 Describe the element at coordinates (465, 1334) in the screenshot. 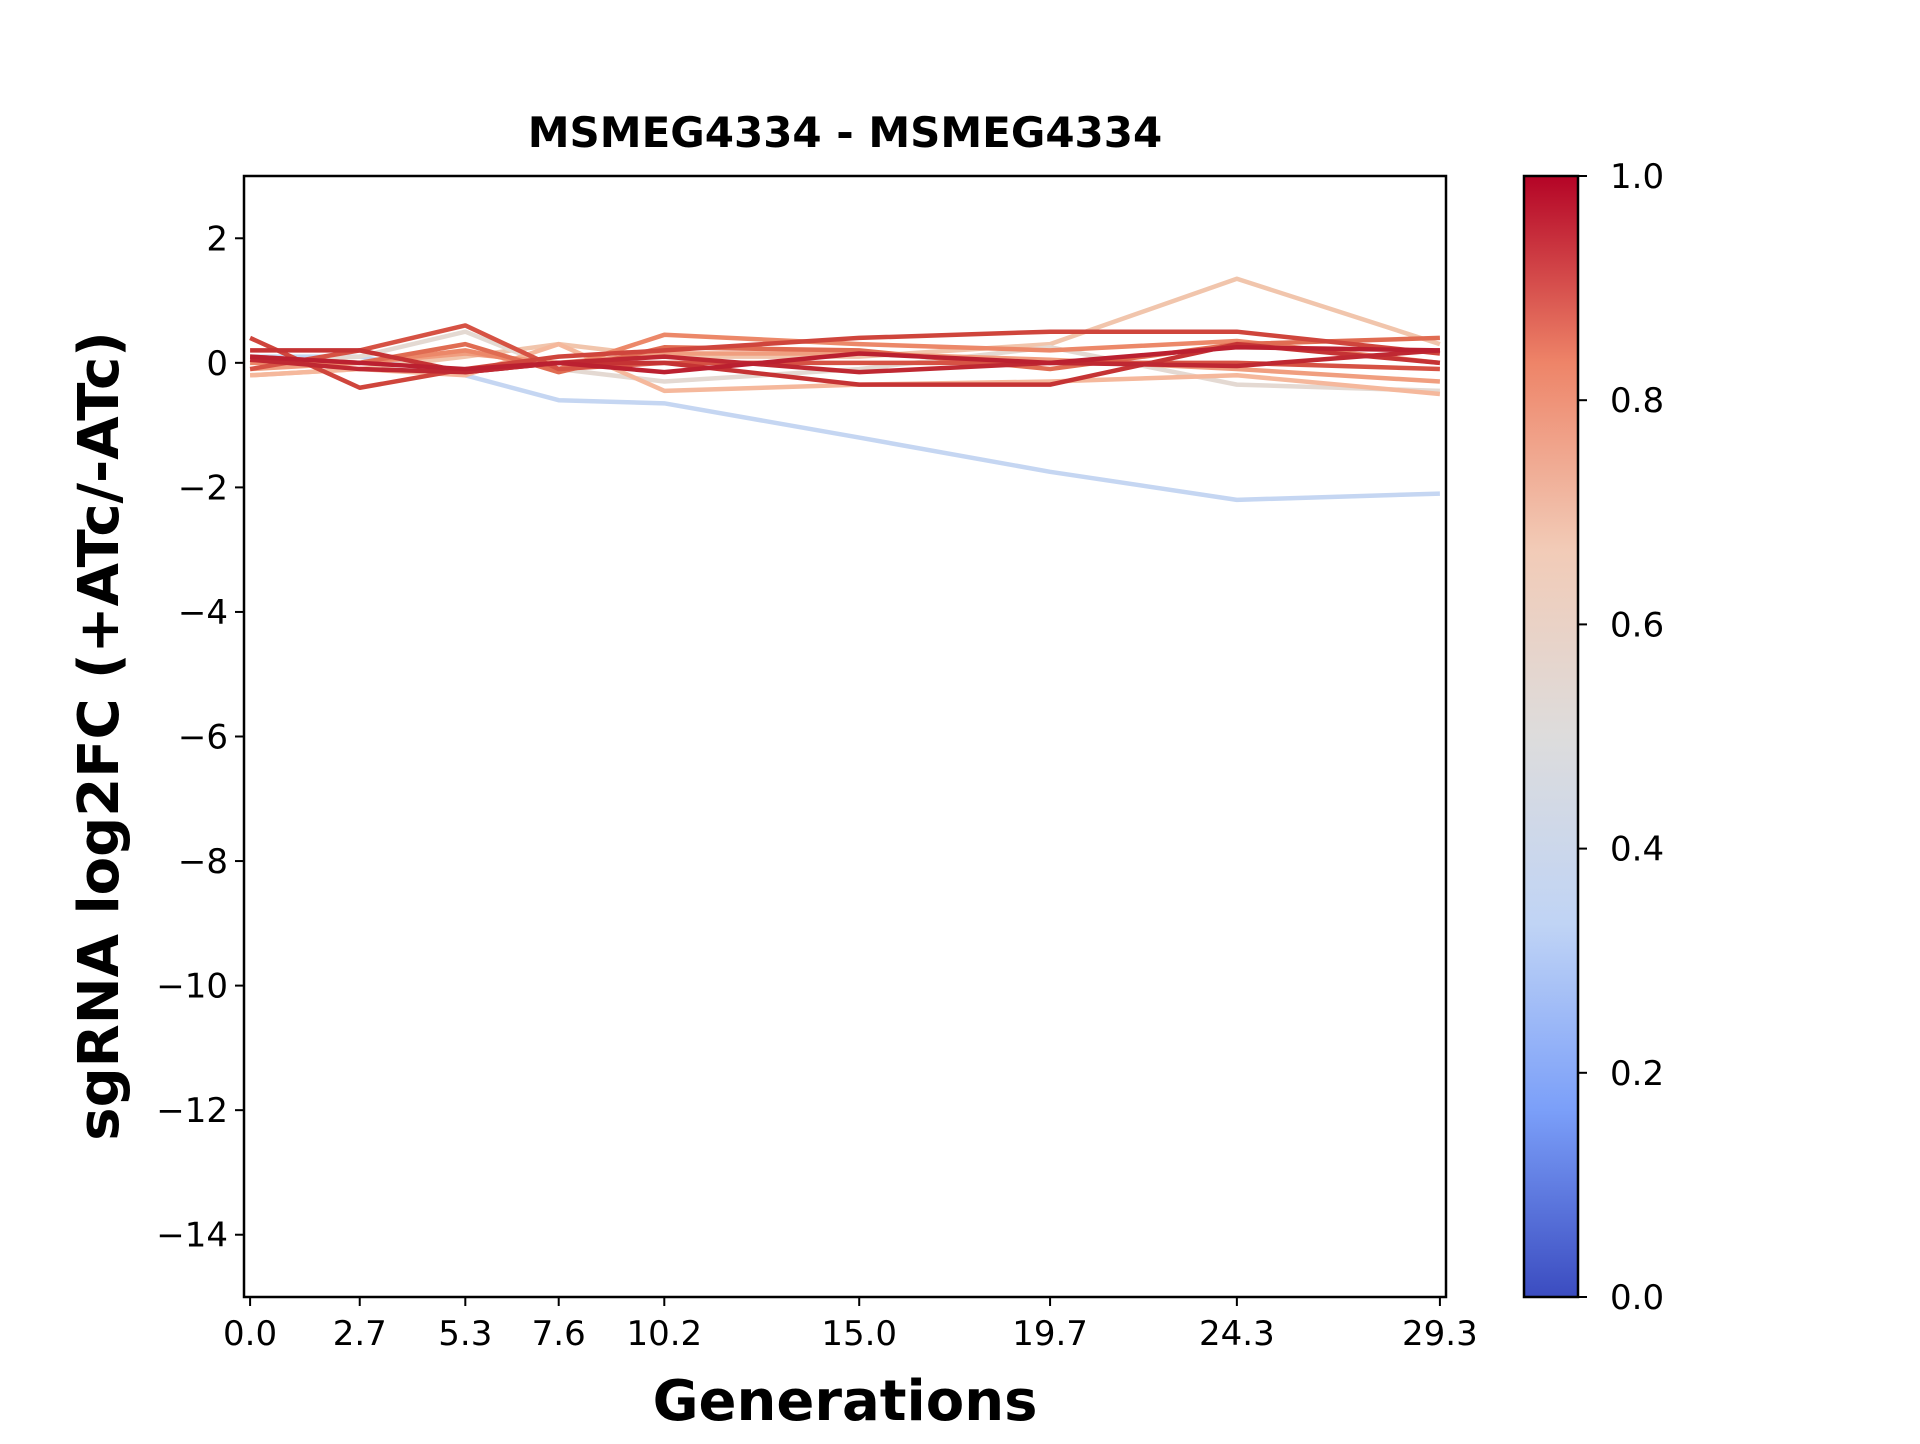

I see `x-tick-label: 5.3` at that location.